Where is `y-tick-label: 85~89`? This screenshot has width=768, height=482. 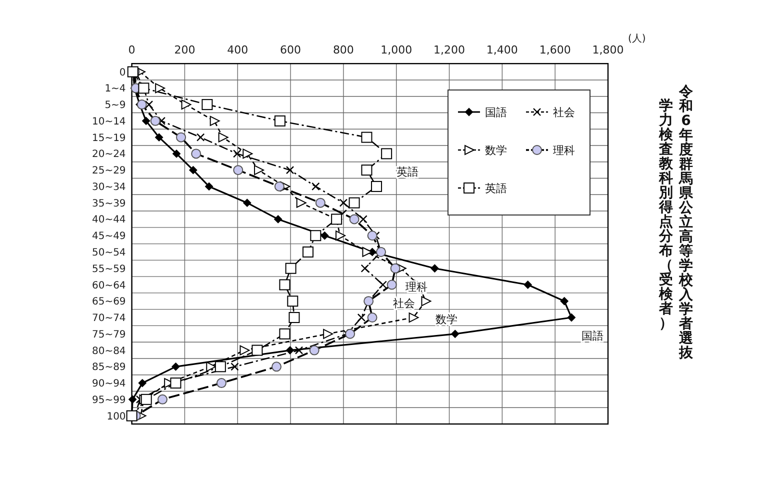
y-tick-label: 85~89 is located at coordinates (109, 368).